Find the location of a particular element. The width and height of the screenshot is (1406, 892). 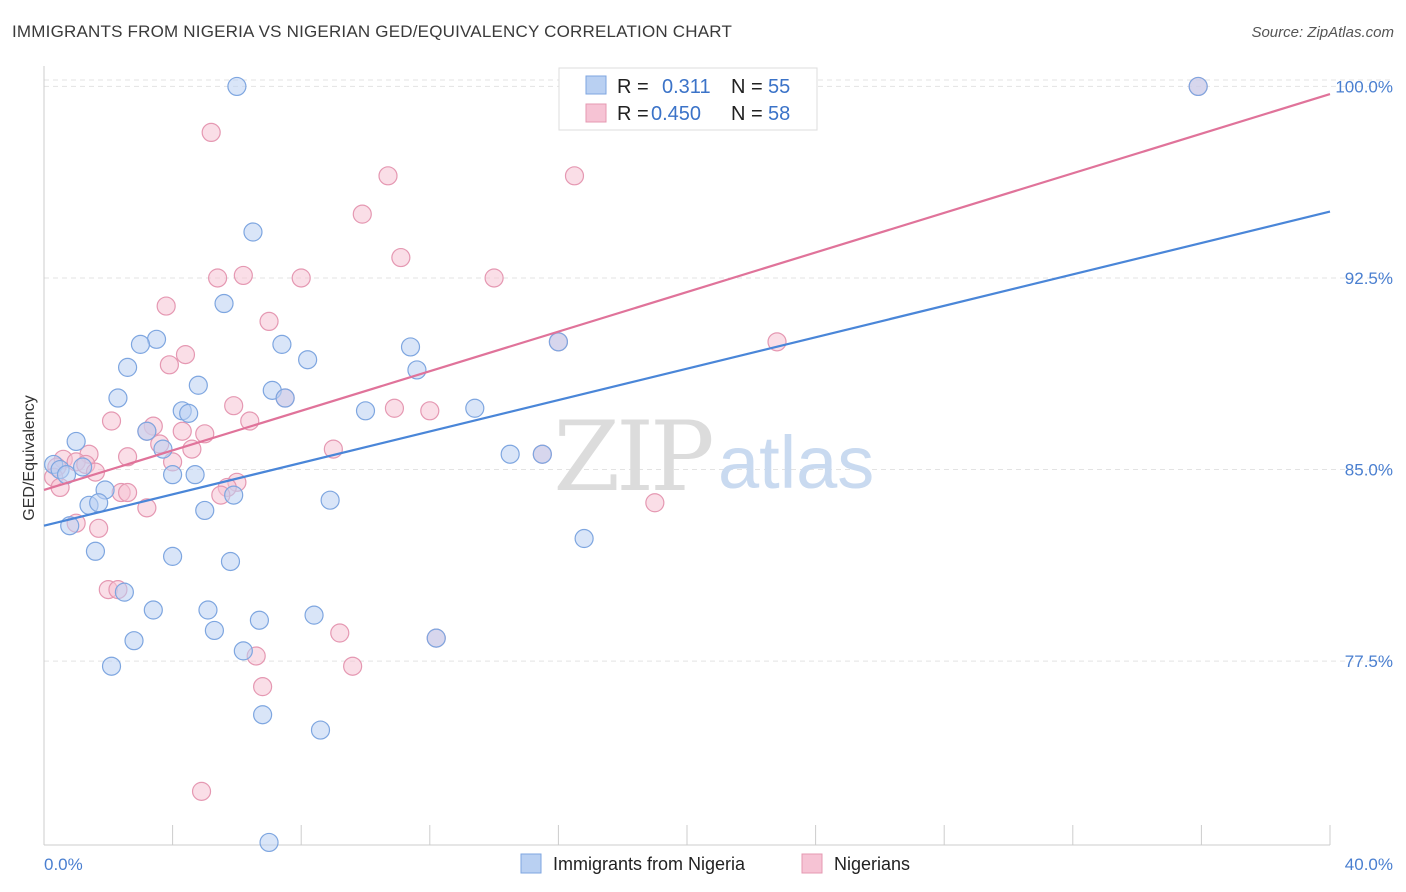

legend-bottom-label-pink: Nigerians is located at coordinates (872, 864).